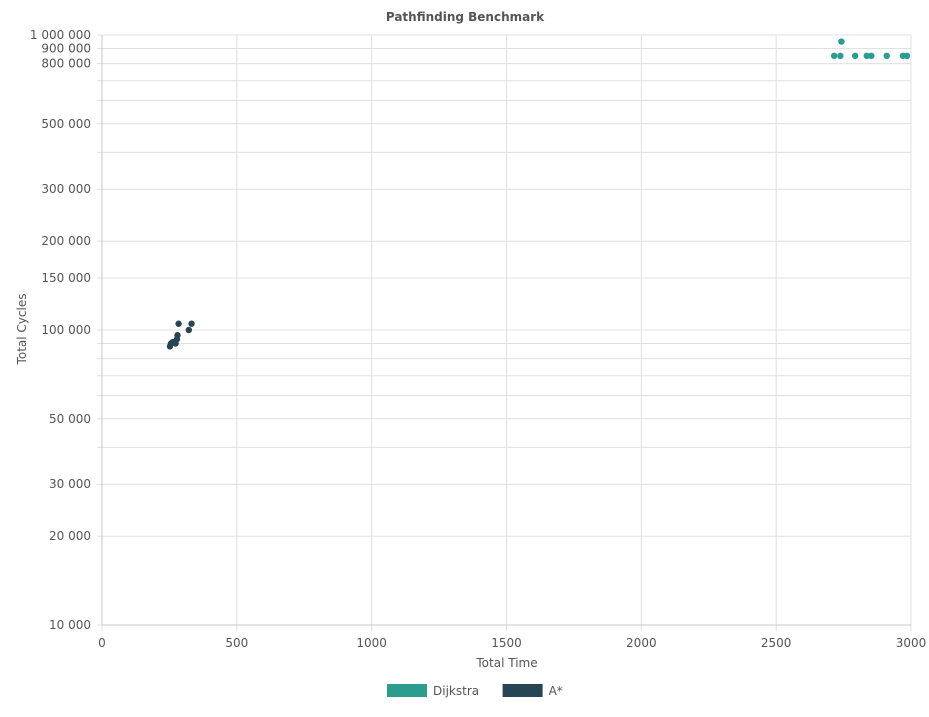 The height and width of the screenshot is (717, 929). Describe the element at coordinates (66, 64) in the screenshot. I see `y-tick-label: 800 000` at that location.